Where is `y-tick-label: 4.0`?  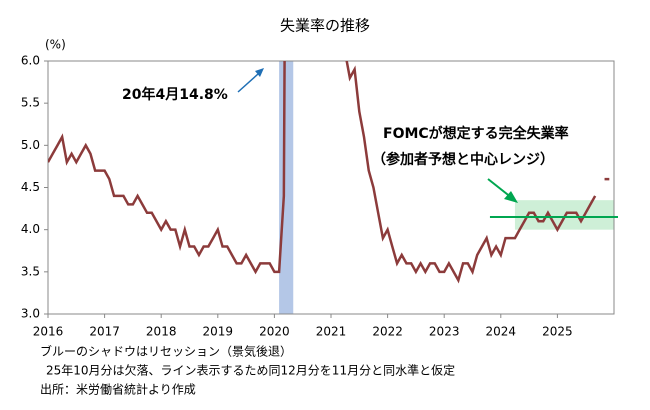 y-tick-label: 4.0 is located at coordinates (30, 229).